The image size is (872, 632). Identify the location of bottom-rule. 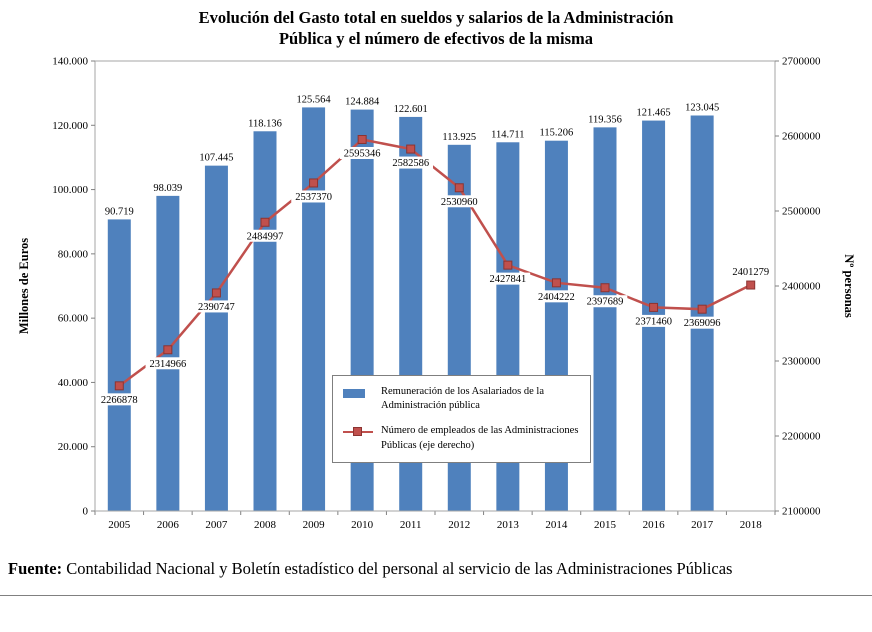
(436, 595).